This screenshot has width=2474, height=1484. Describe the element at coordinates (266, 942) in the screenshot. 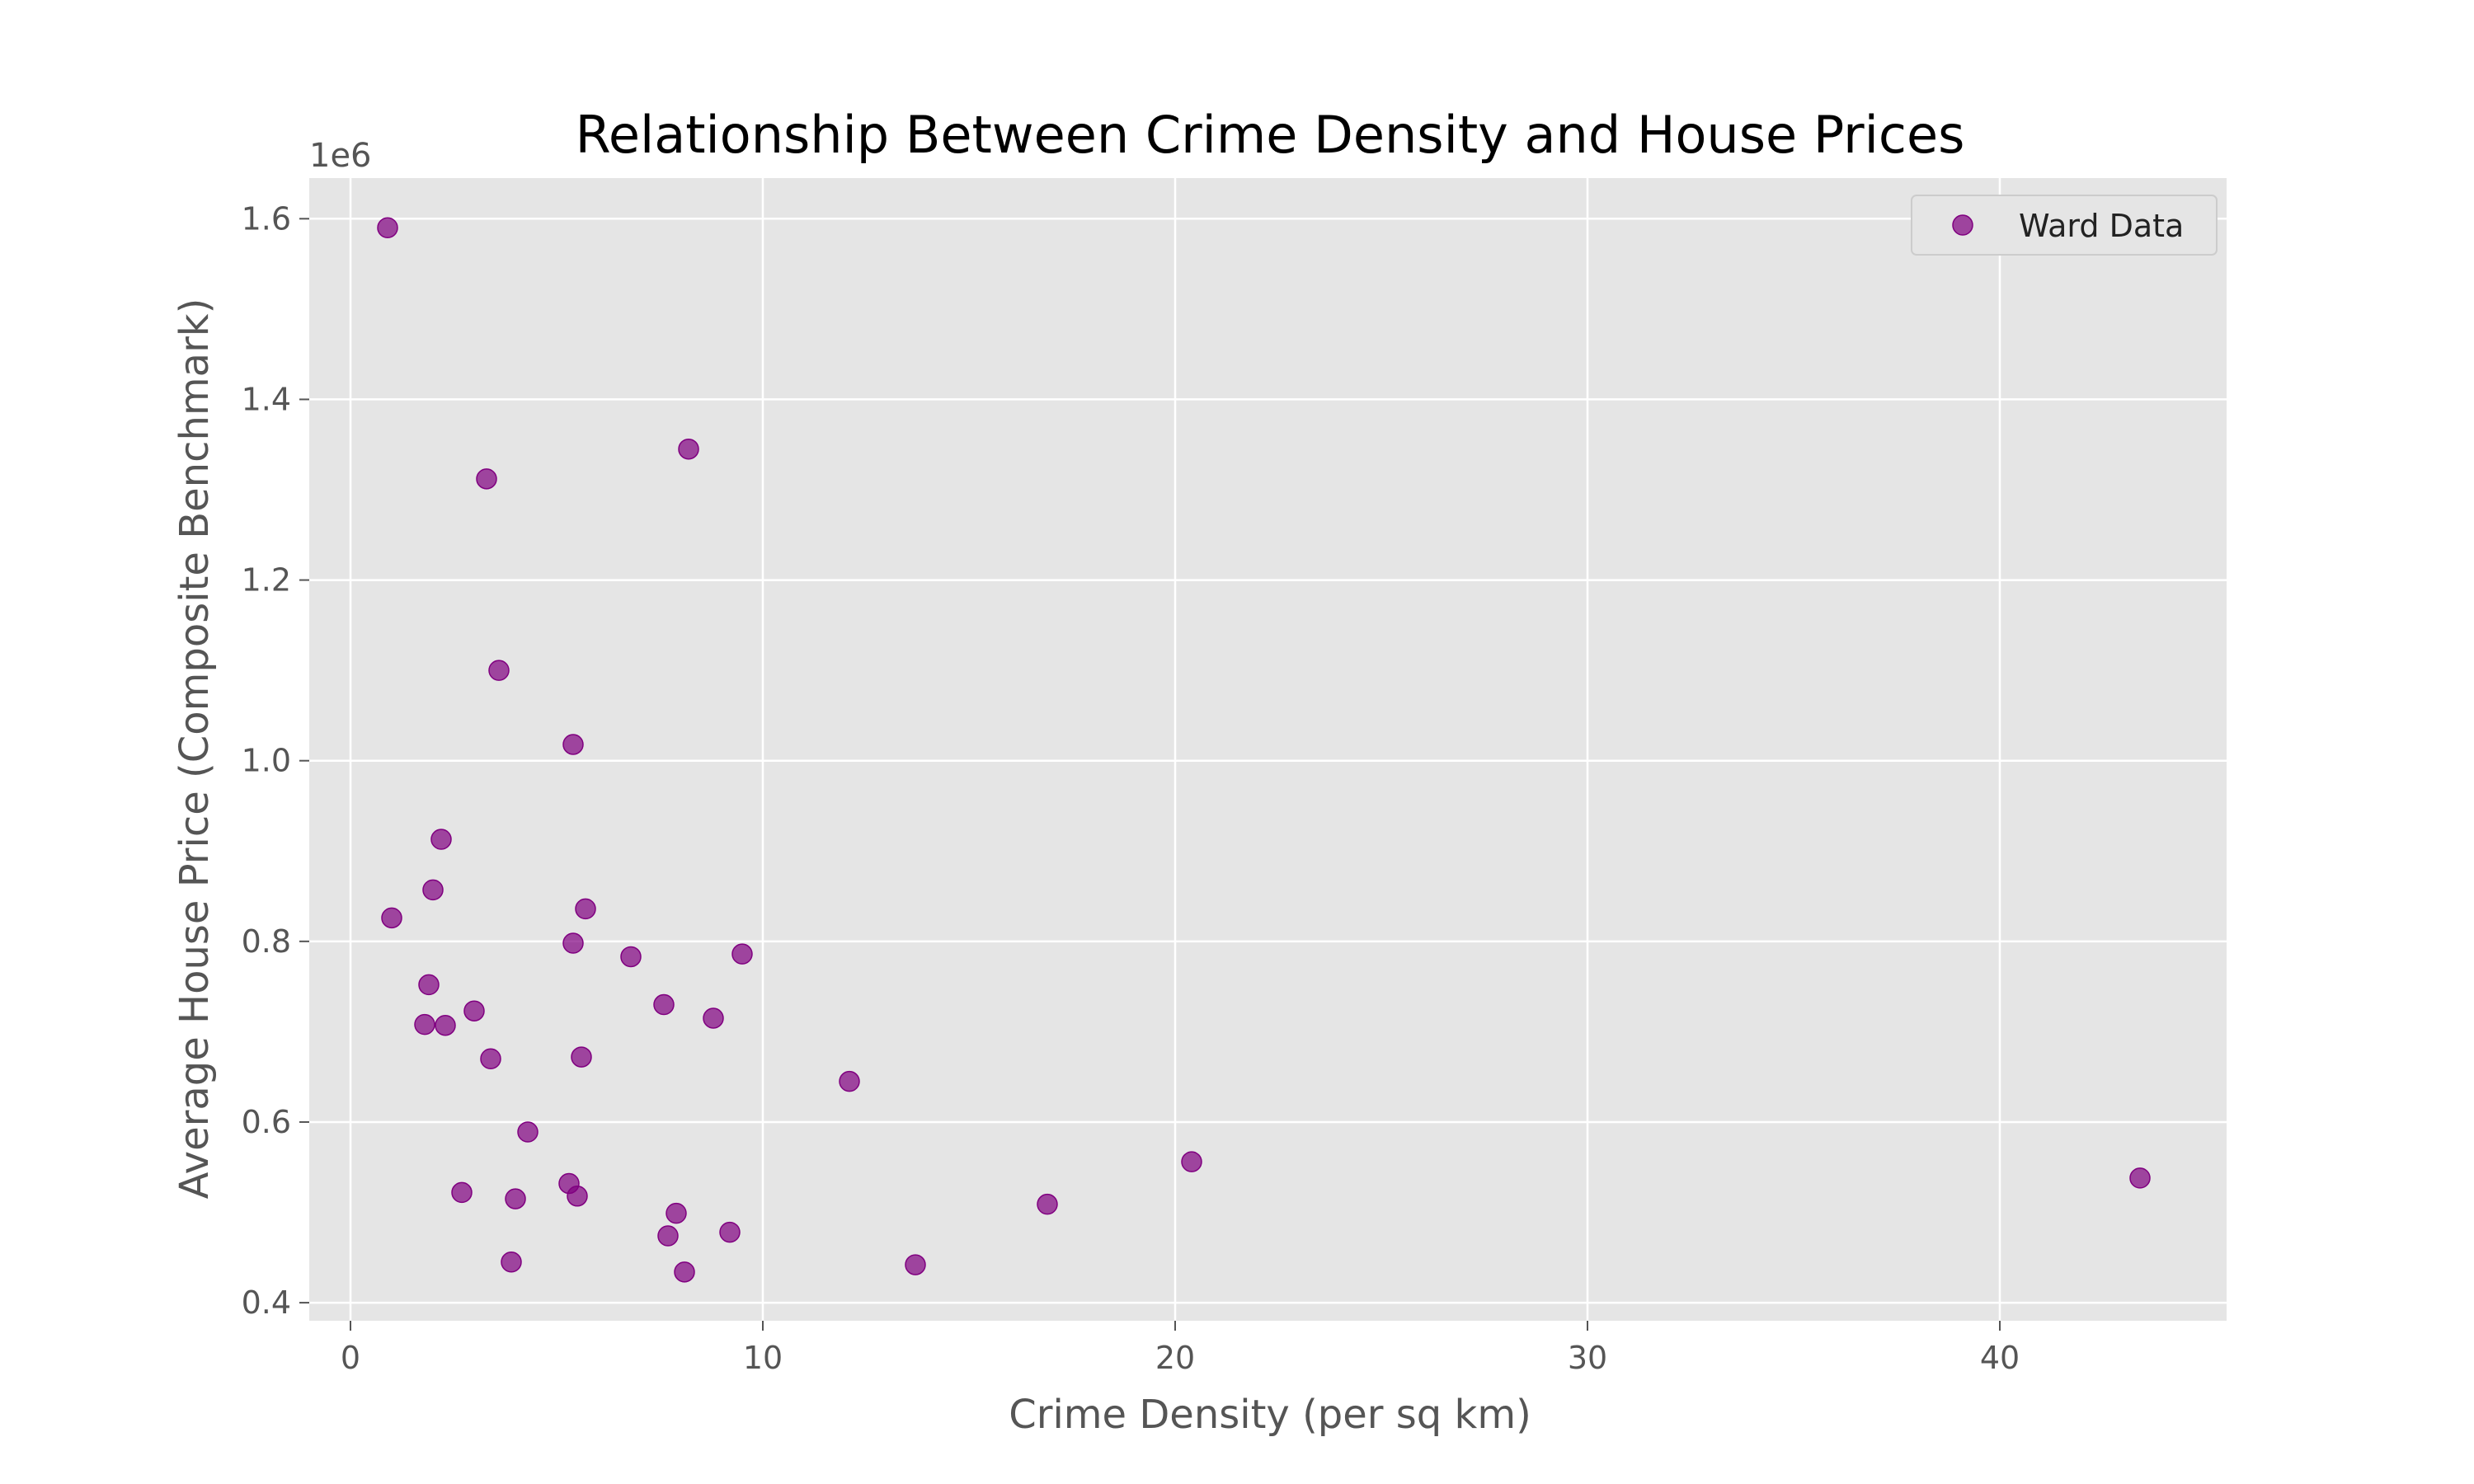

I see `y-tick-label: 0.8` at that location.